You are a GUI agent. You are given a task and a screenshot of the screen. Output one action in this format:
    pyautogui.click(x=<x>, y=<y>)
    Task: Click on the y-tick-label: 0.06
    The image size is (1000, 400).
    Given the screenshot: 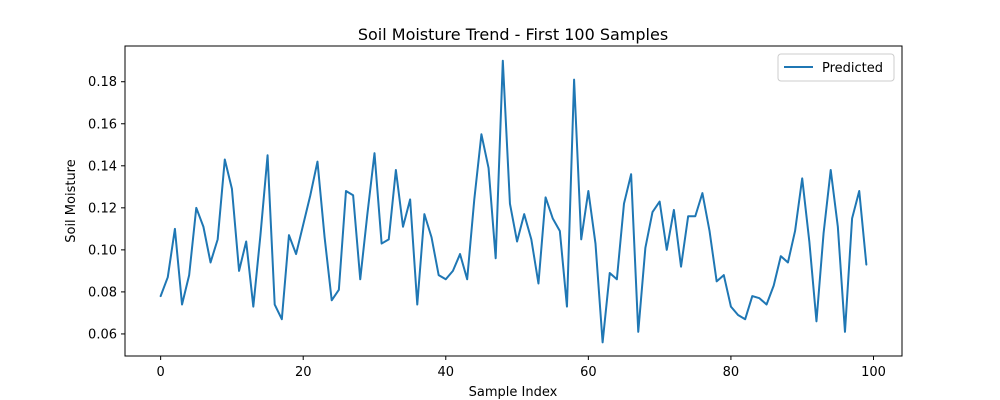 What is the action you would take?
    pyautogui.click(x=102, y=334)
    